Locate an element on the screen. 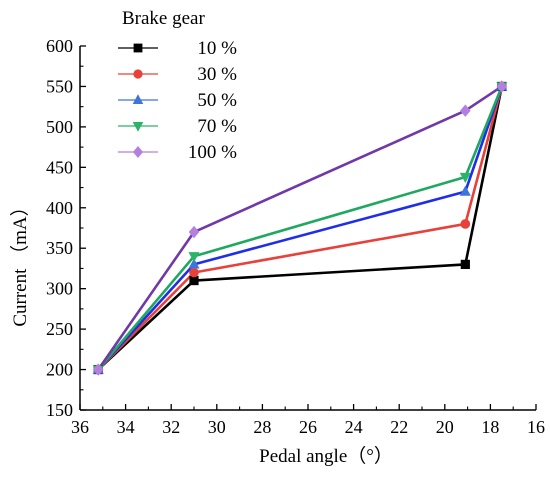 The height and width of the screenshot is (477, 550). legend-label: 50 % is located at coordinates (217, 100).